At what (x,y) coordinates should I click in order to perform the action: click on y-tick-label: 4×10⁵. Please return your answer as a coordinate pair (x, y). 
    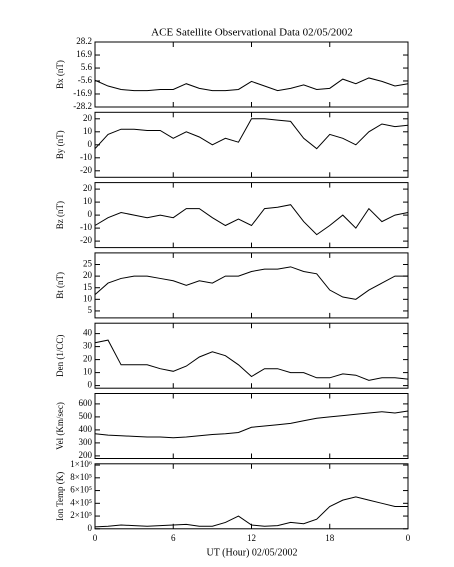
    Looking at the image, I should click on (81, 502).